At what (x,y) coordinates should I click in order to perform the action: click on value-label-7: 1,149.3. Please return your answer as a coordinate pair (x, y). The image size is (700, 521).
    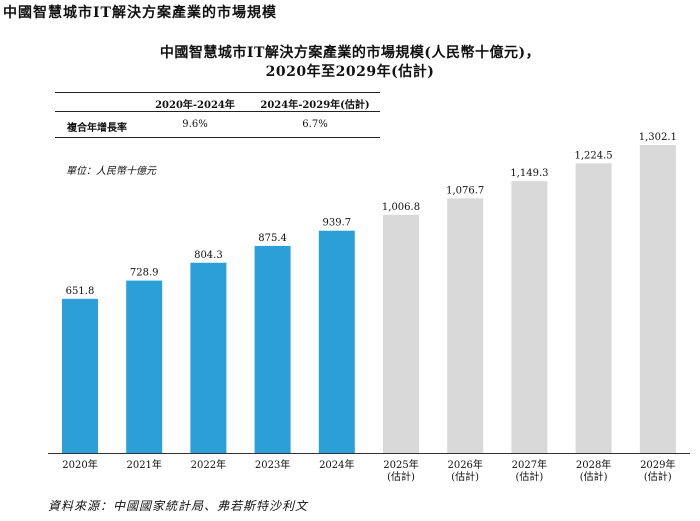
    Looking at the image, I should click on (529, 173).